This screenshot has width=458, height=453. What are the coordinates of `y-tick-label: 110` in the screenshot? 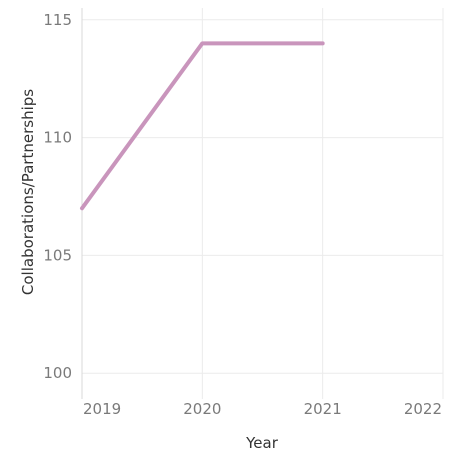 It's located at (57, 138).